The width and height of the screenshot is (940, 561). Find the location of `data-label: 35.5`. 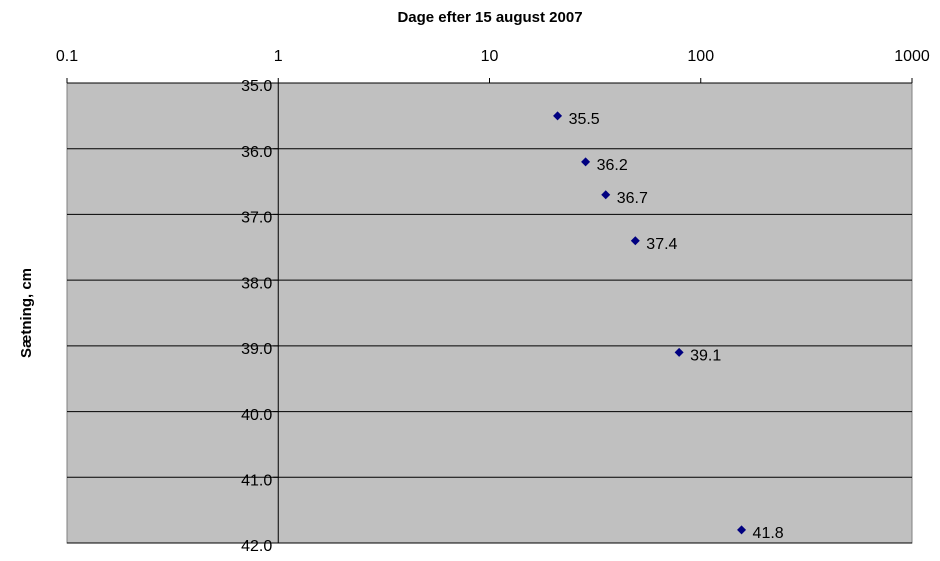

data-label: 35.5 is located at coordinates (584, 119).